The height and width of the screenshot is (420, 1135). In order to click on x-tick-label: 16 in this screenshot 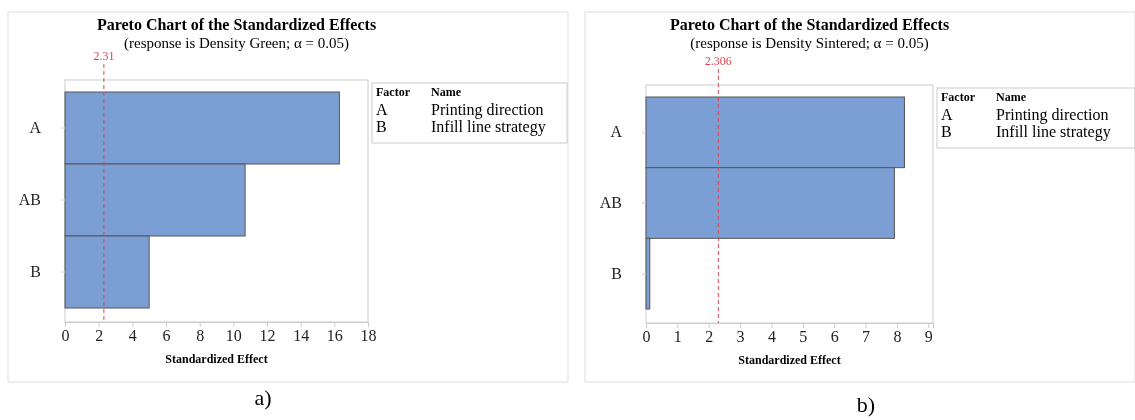, I will do `click(334, 336)`.